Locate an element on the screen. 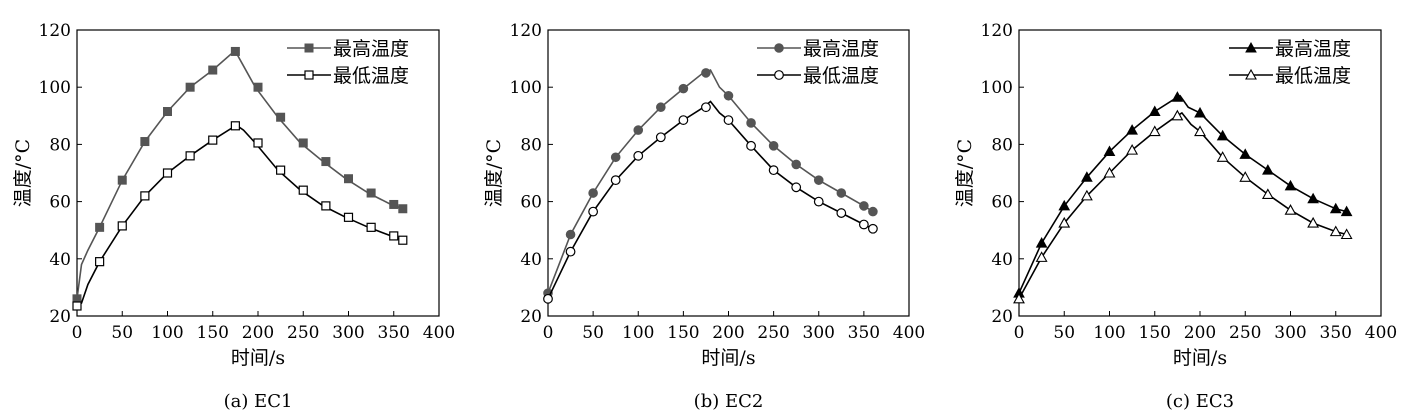  x-tick-label: 250 is located at coordinates (303, 333).